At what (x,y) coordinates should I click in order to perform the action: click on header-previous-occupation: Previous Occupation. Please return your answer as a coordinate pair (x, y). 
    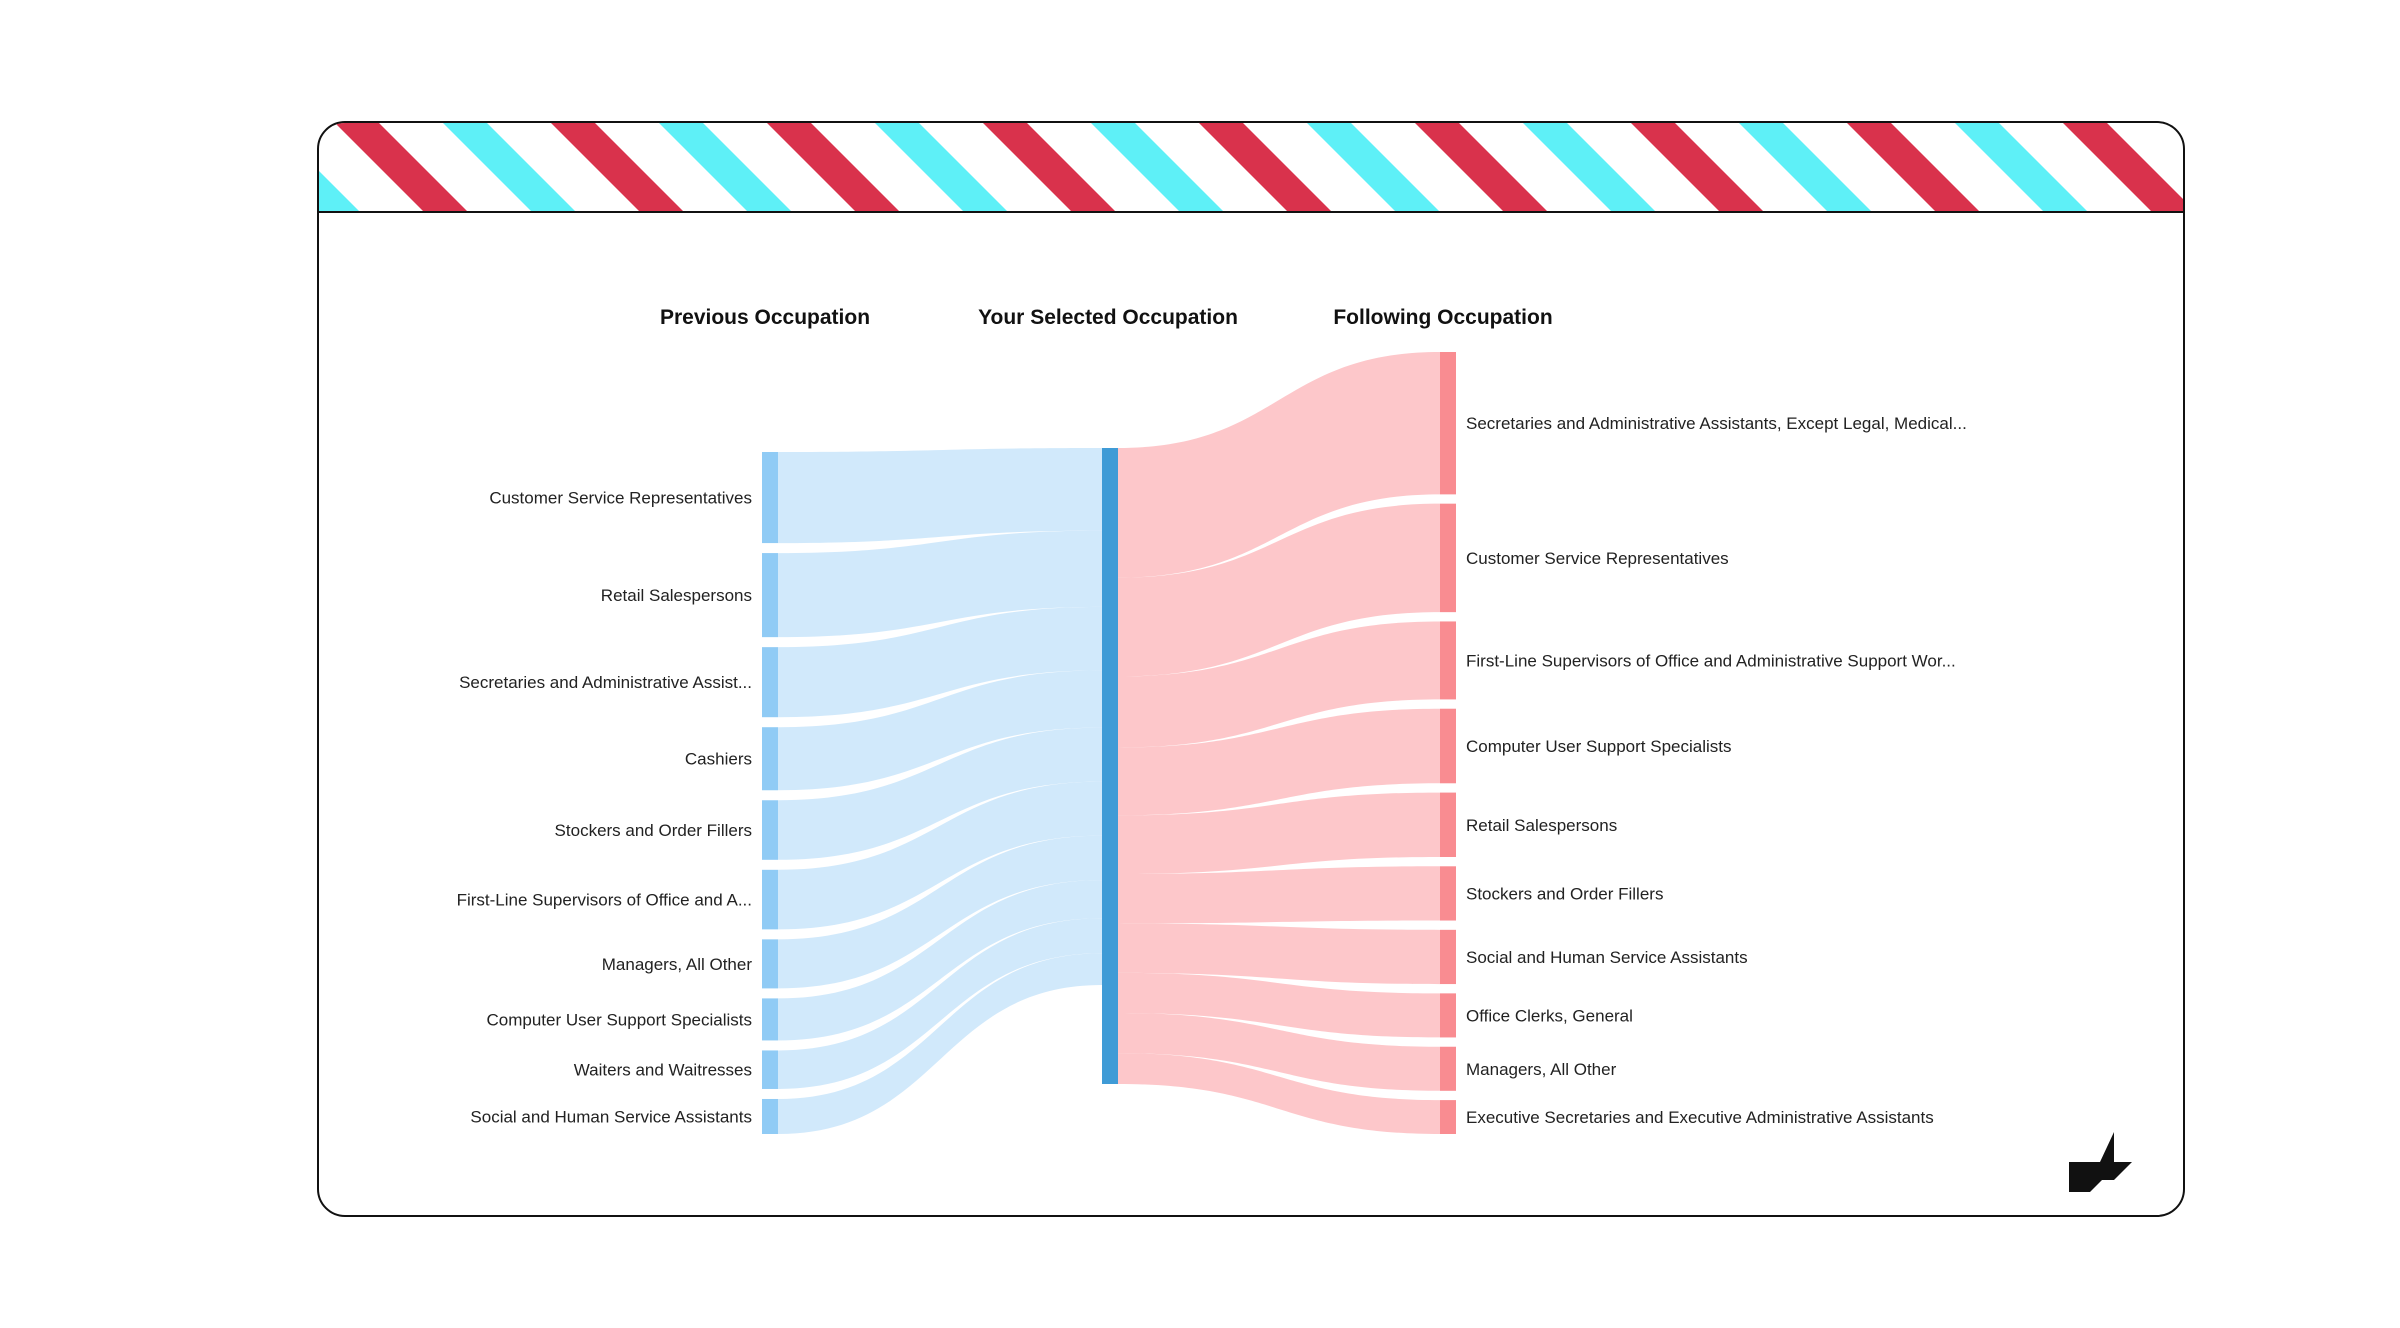
    Looking at the image, I should click on (765, 317).